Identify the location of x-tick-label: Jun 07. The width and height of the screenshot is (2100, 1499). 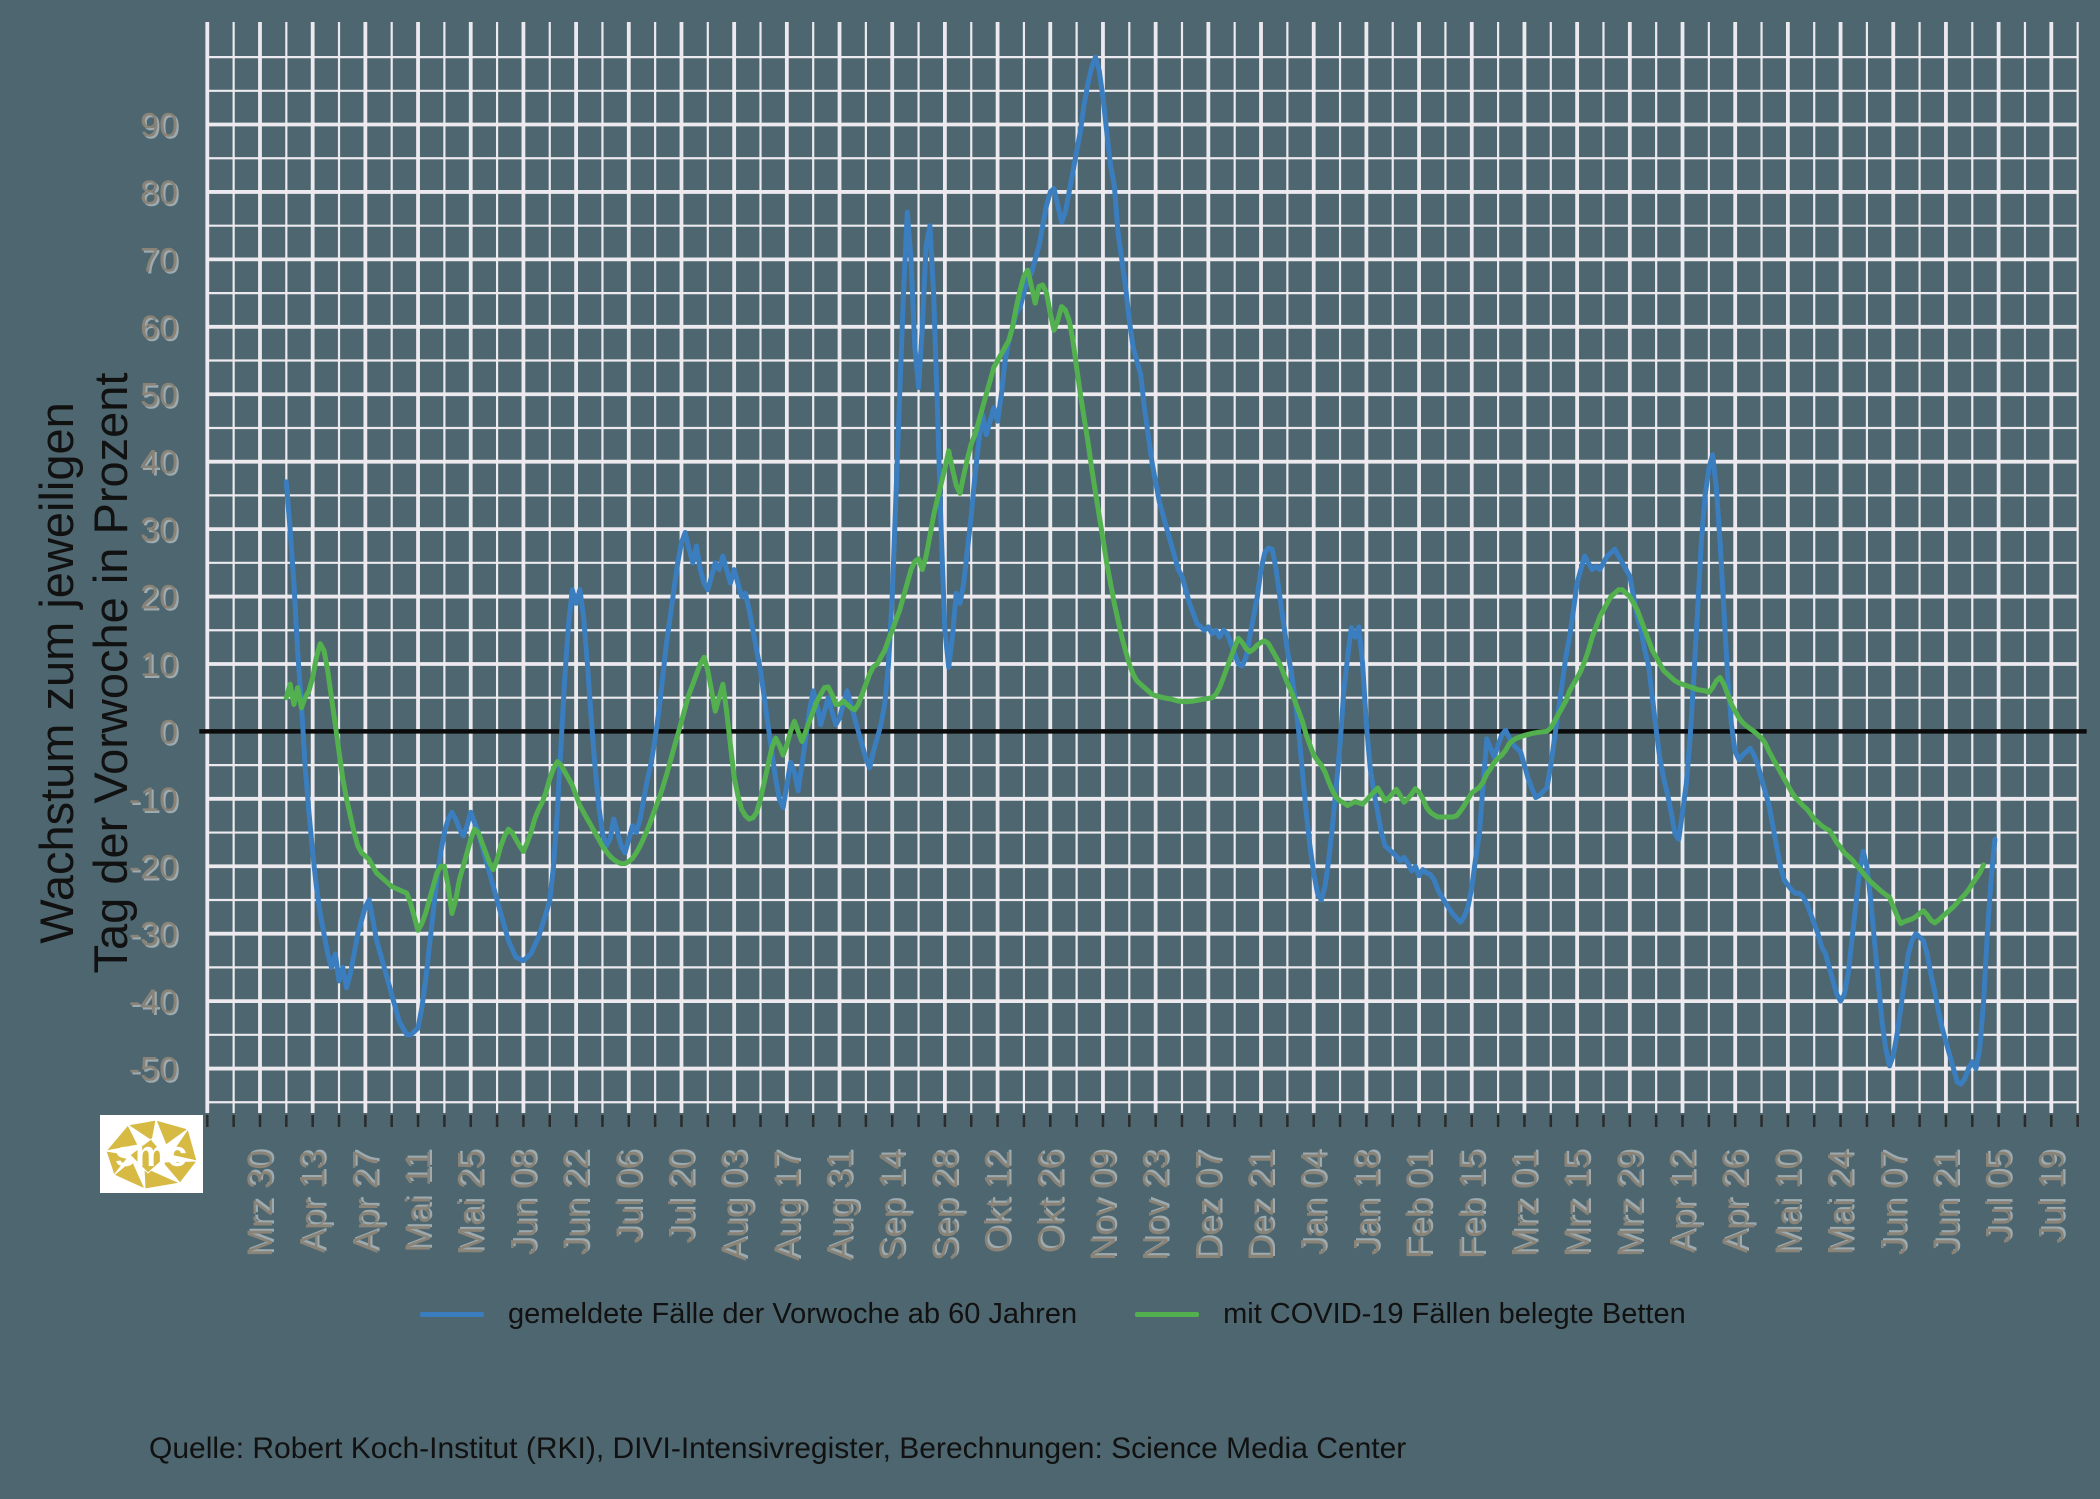
(1893, 1202).